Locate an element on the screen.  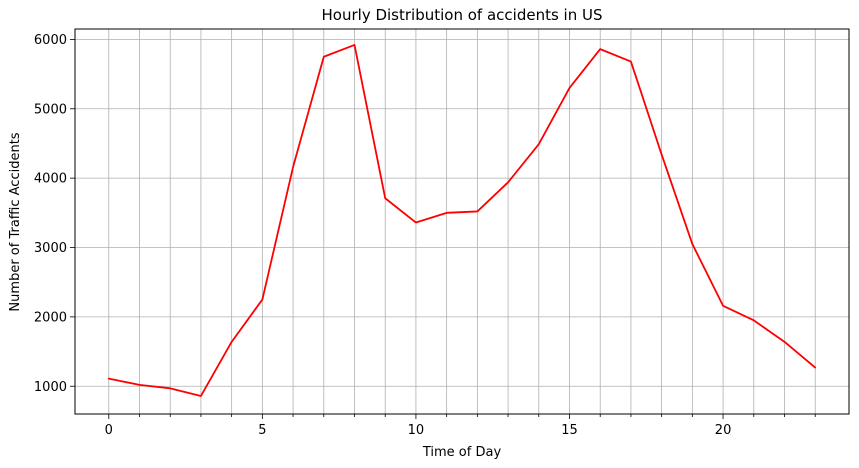
x-tick-label: 20 is located at coordinates (723, 430).